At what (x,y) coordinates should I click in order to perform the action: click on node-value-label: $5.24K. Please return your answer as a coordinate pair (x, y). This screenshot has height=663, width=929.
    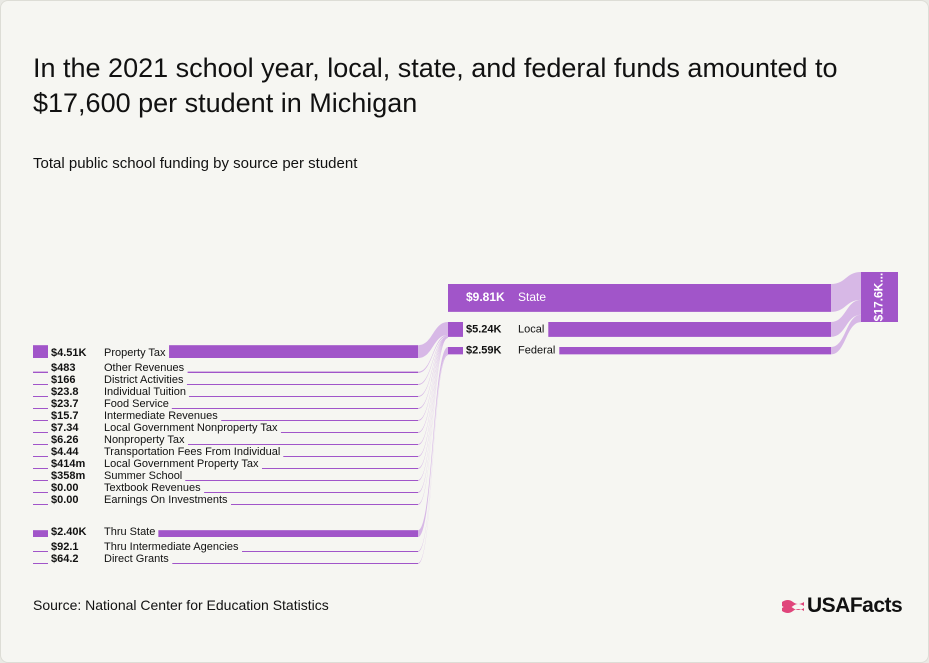
    Looking at the image, I should click on (484, 329).